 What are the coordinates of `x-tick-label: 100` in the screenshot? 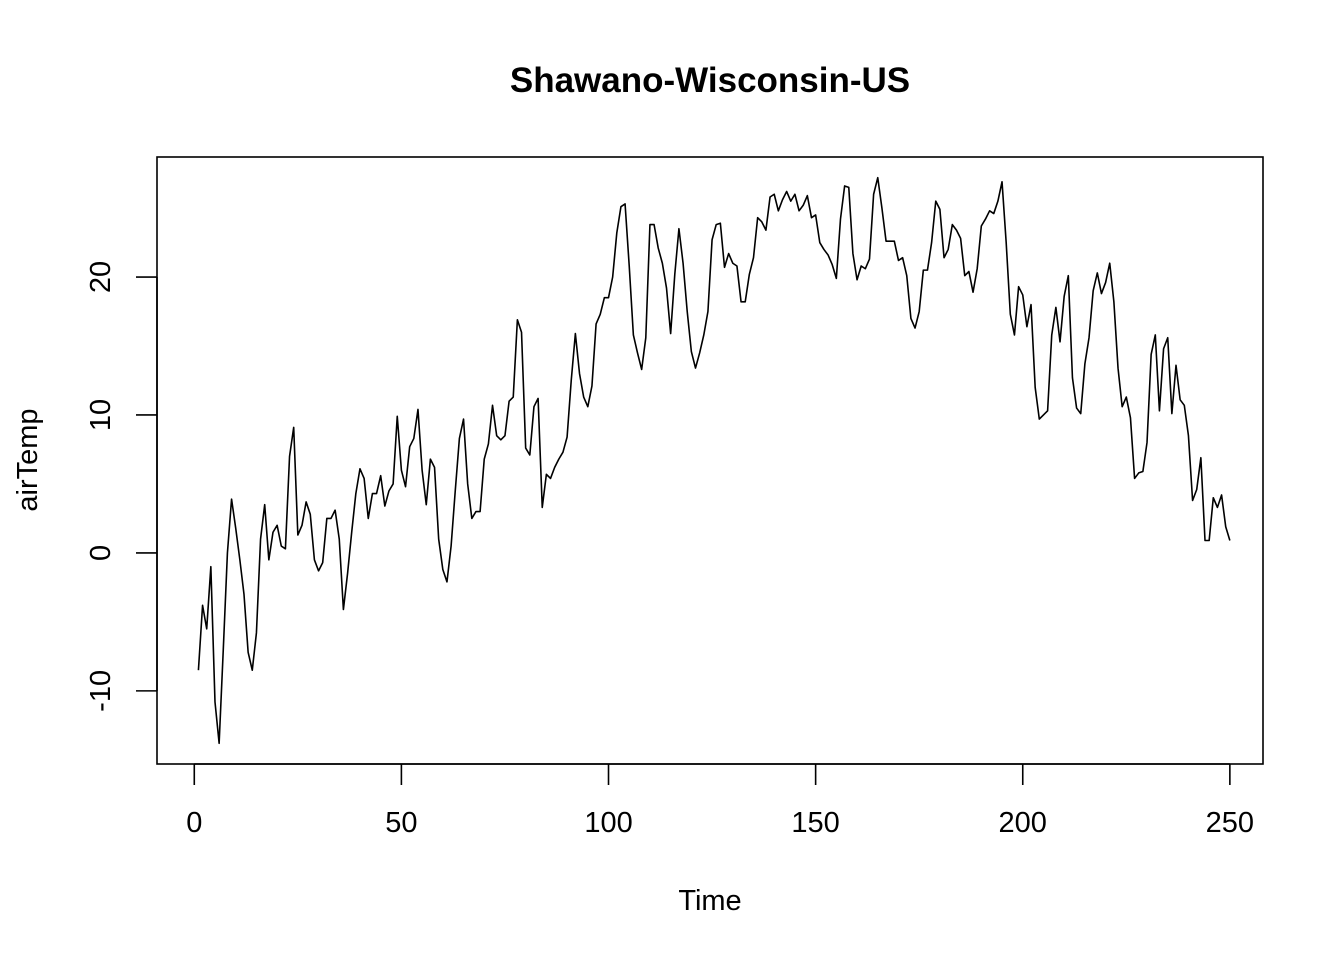 It's located at (608, 823).